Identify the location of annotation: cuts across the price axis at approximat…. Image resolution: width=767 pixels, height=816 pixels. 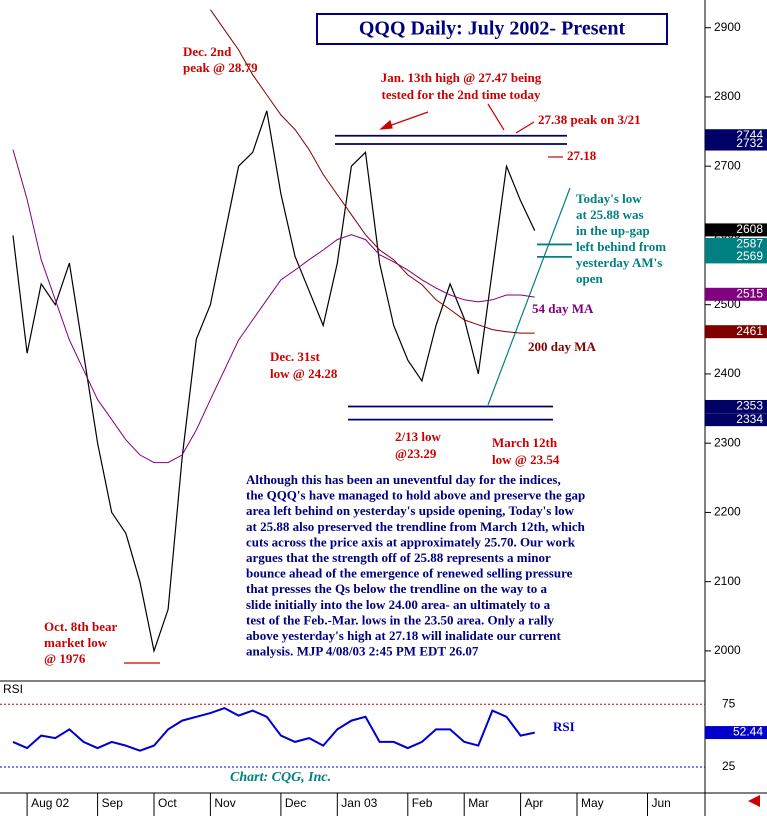
(411, 541).